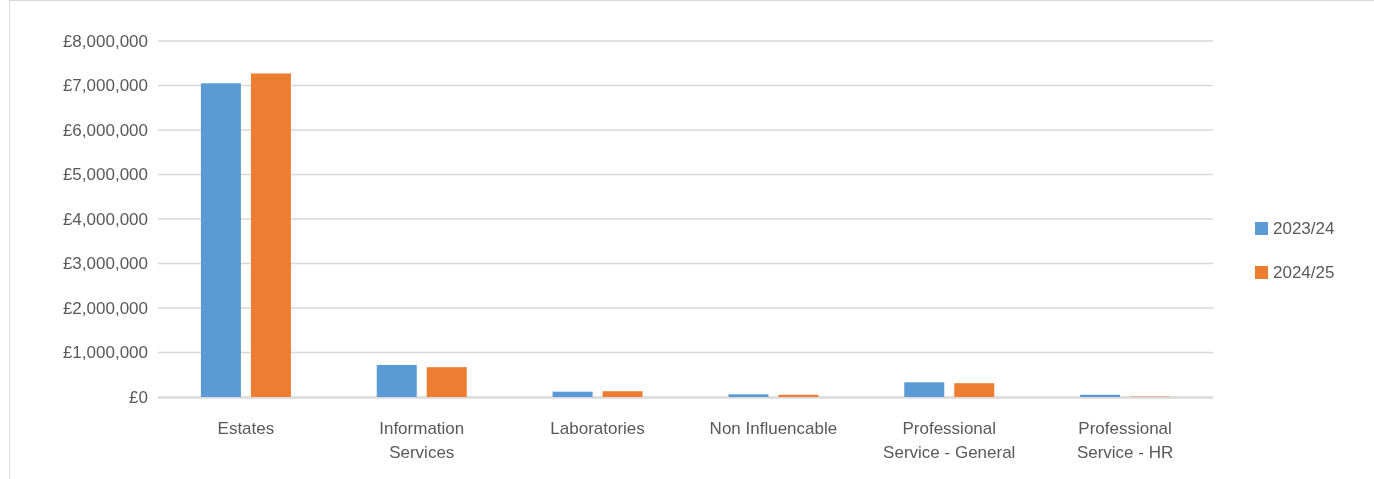  I want to click on x-tick-label: Professional Service - General, so click(949, 440).